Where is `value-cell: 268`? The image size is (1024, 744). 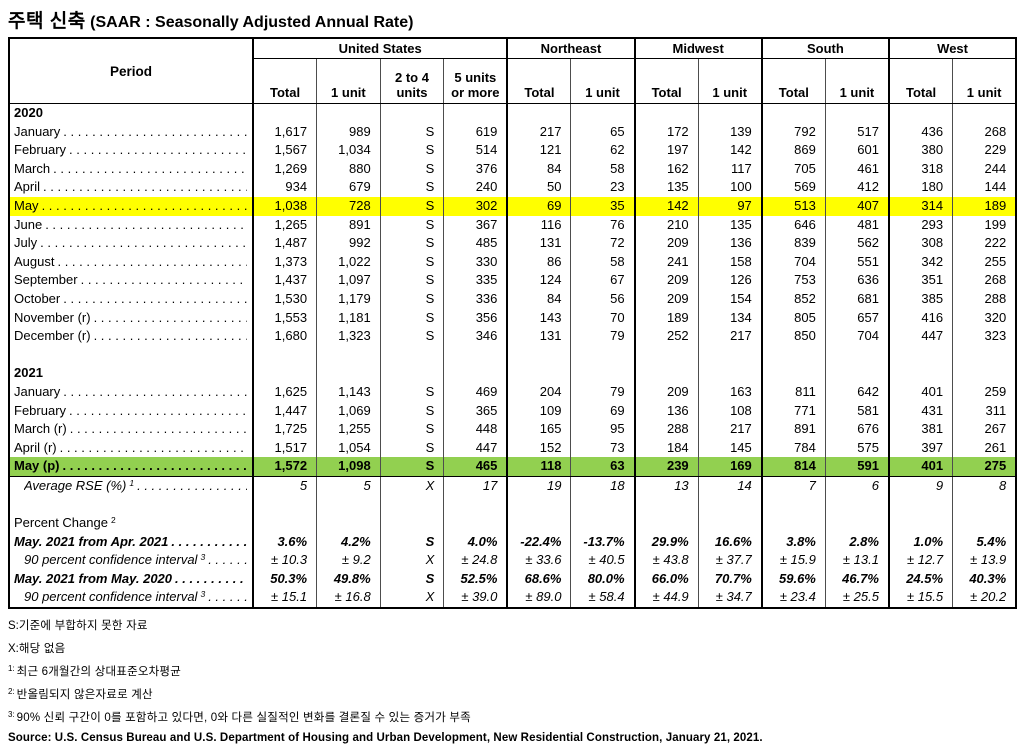 value-cell: 268 is located at coordinates (984, 132).